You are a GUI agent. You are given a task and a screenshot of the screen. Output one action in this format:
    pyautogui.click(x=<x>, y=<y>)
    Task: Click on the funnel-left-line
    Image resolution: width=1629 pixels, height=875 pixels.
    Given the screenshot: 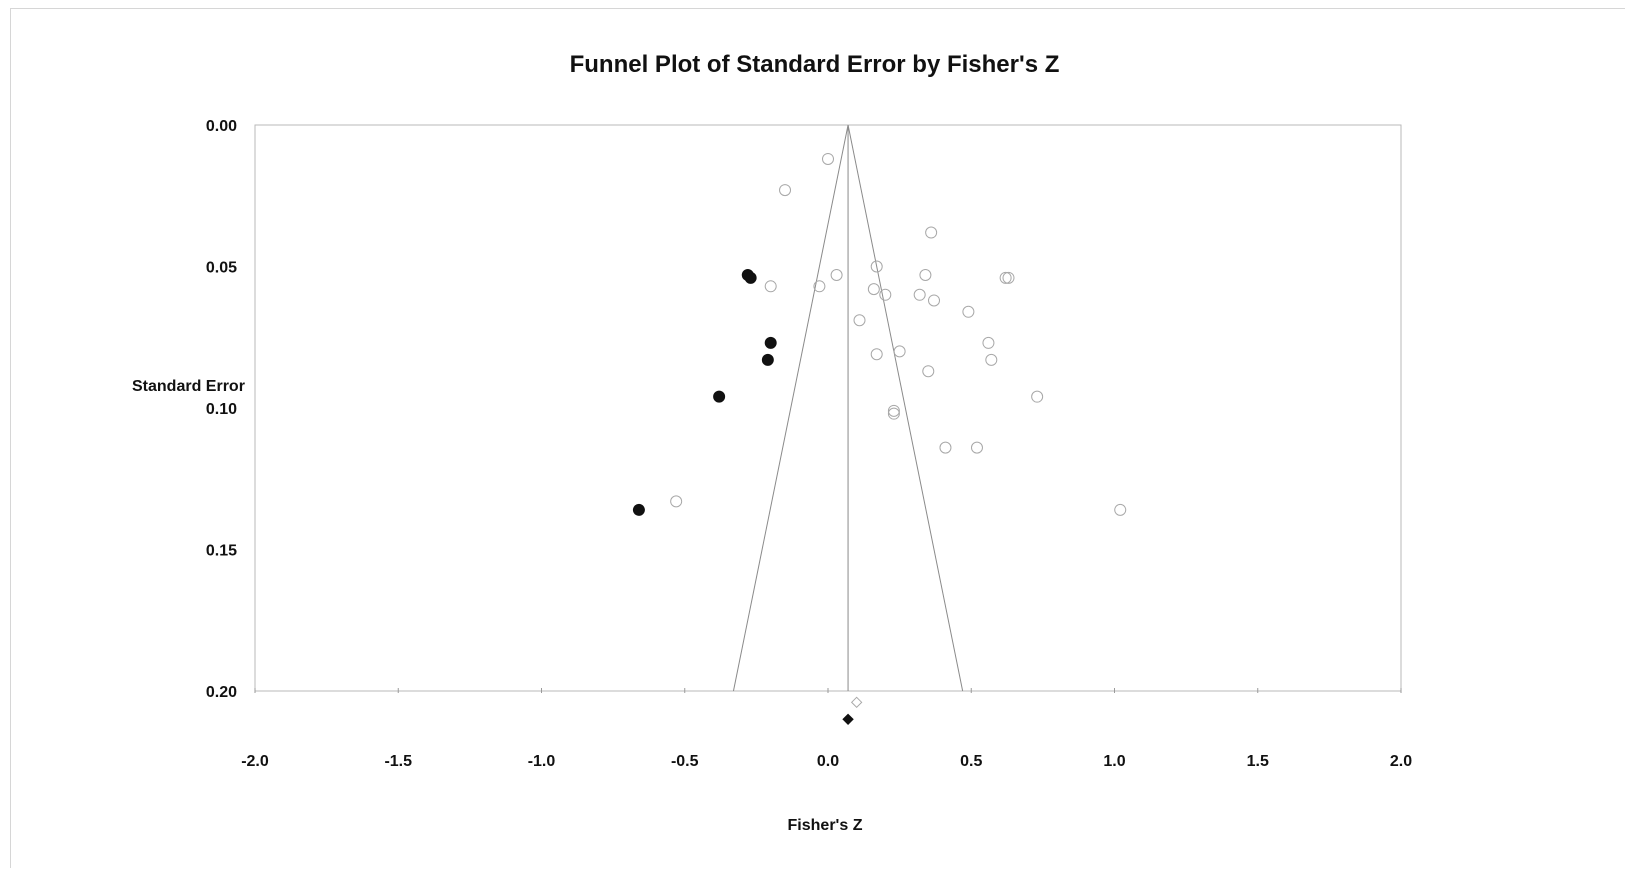 What is the action you would take?
    pyautogui.click(x=790, y=408)
    